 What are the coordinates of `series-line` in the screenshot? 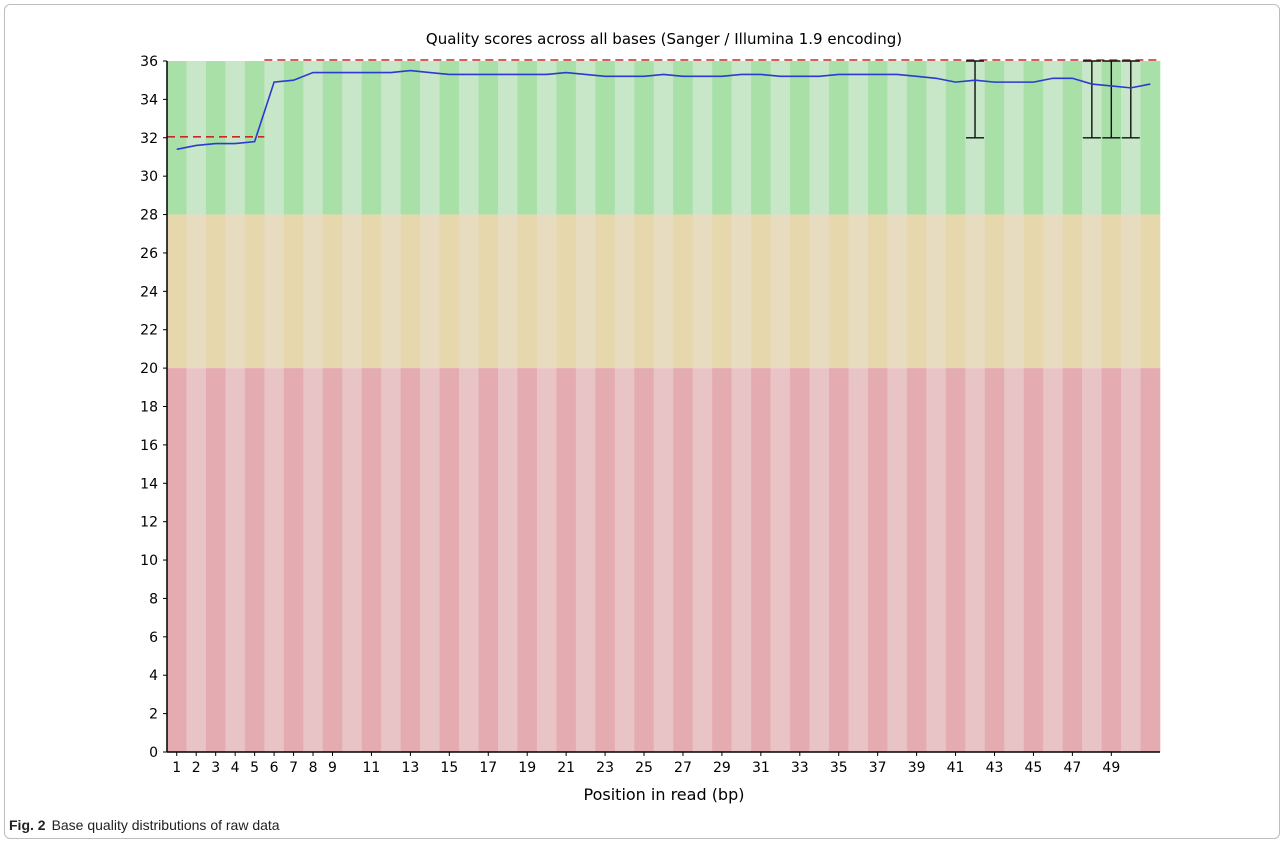 It's located at (663, 110).